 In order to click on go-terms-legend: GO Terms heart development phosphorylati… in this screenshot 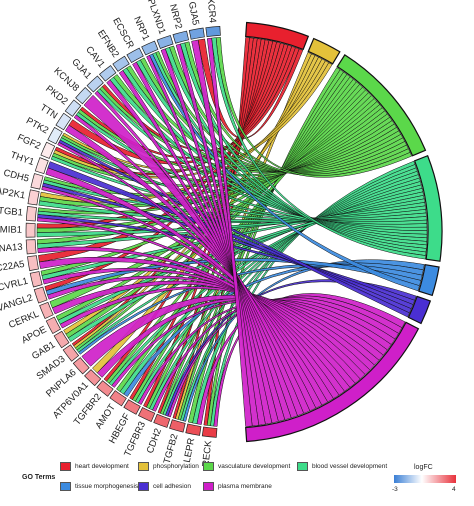, I will do `click(212, 478)`.